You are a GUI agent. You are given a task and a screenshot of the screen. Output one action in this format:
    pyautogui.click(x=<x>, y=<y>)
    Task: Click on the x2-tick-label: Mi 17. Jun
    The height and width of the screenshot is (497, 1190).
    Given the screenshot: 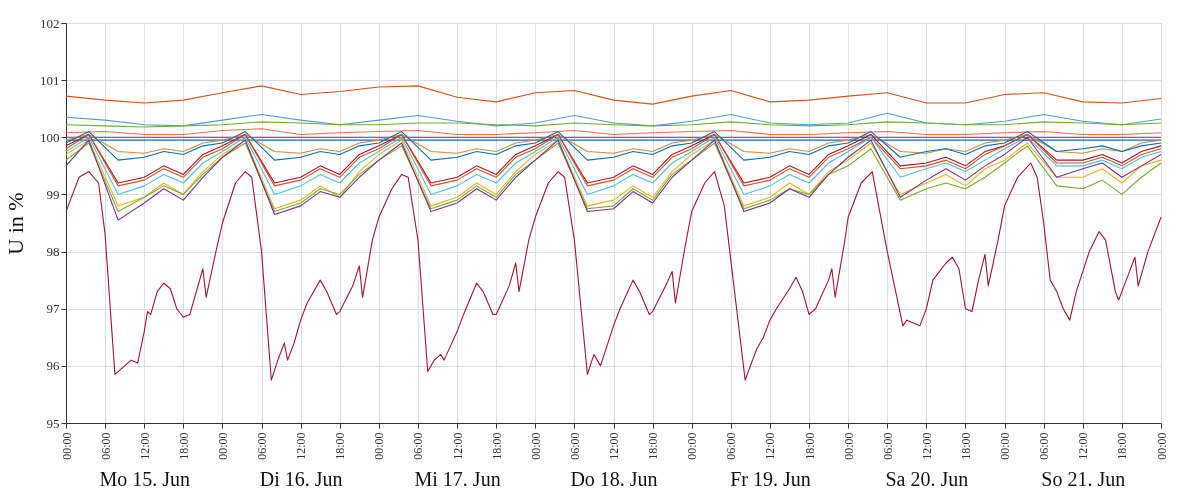 What is the action you would take?
    pyautogui.click(x=457, y=478)
    